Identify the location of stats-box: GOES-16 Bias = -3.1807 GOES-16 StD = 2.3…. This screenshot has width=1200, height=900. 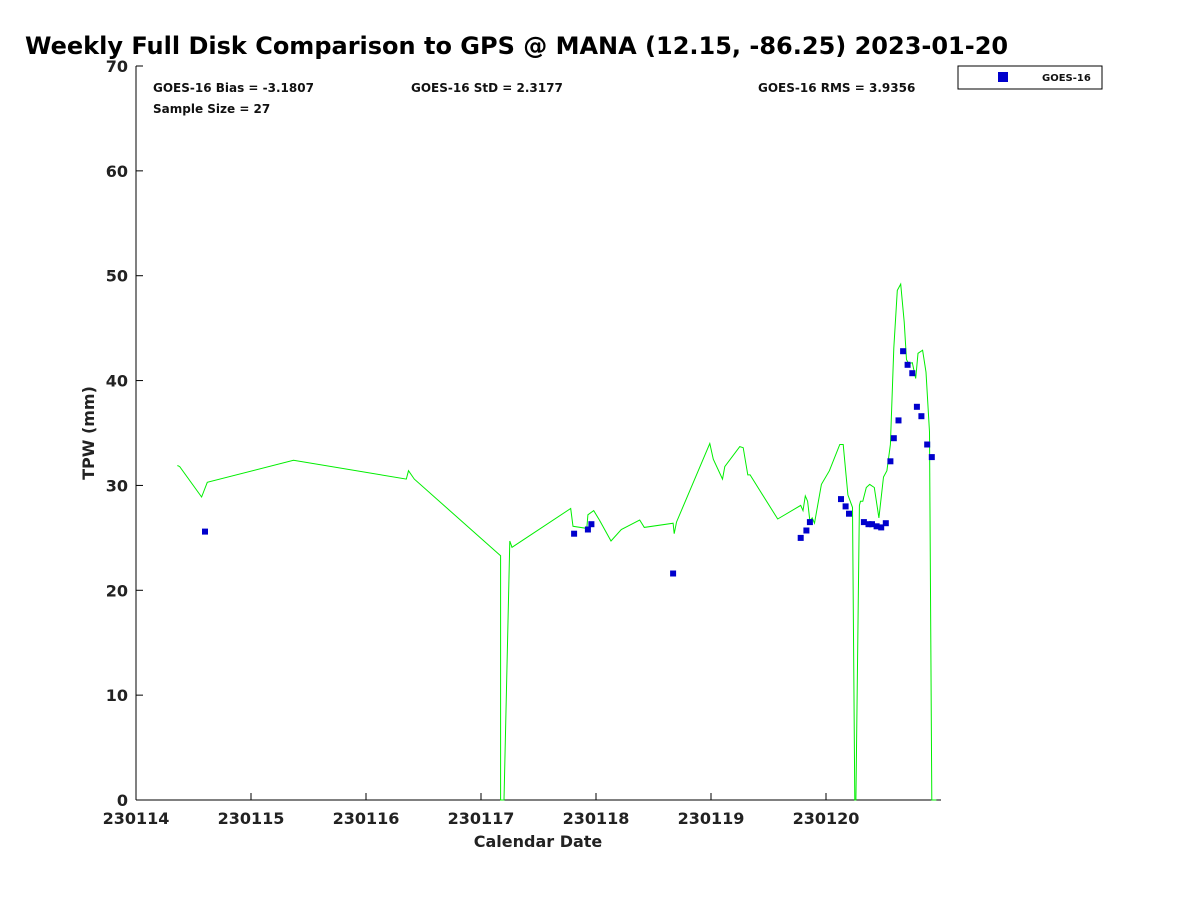
(534, 98).